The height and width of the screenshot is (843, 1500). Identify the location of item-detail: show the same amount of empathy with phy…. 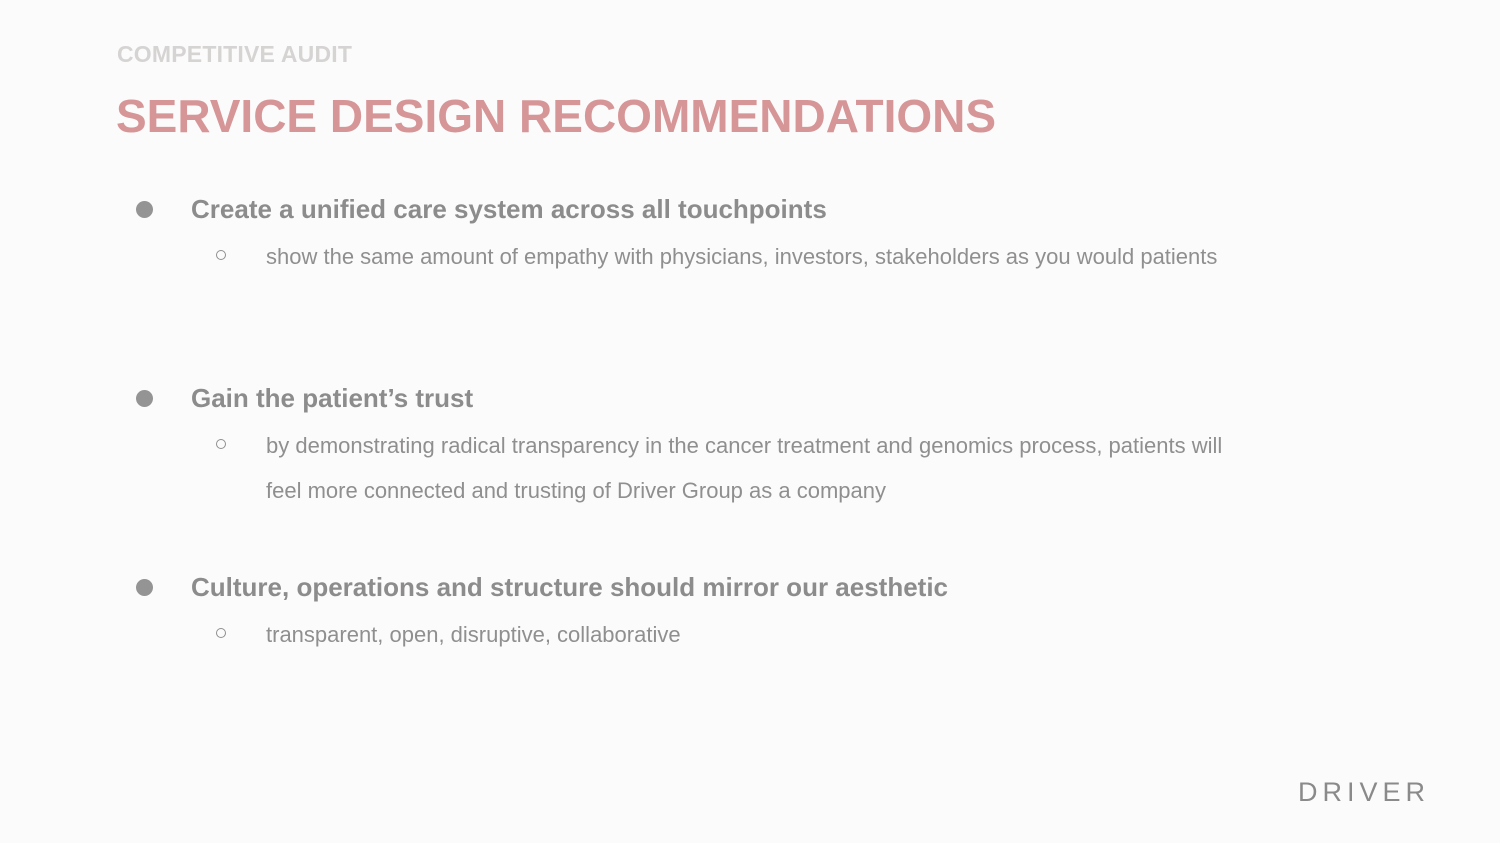
(742, 256).